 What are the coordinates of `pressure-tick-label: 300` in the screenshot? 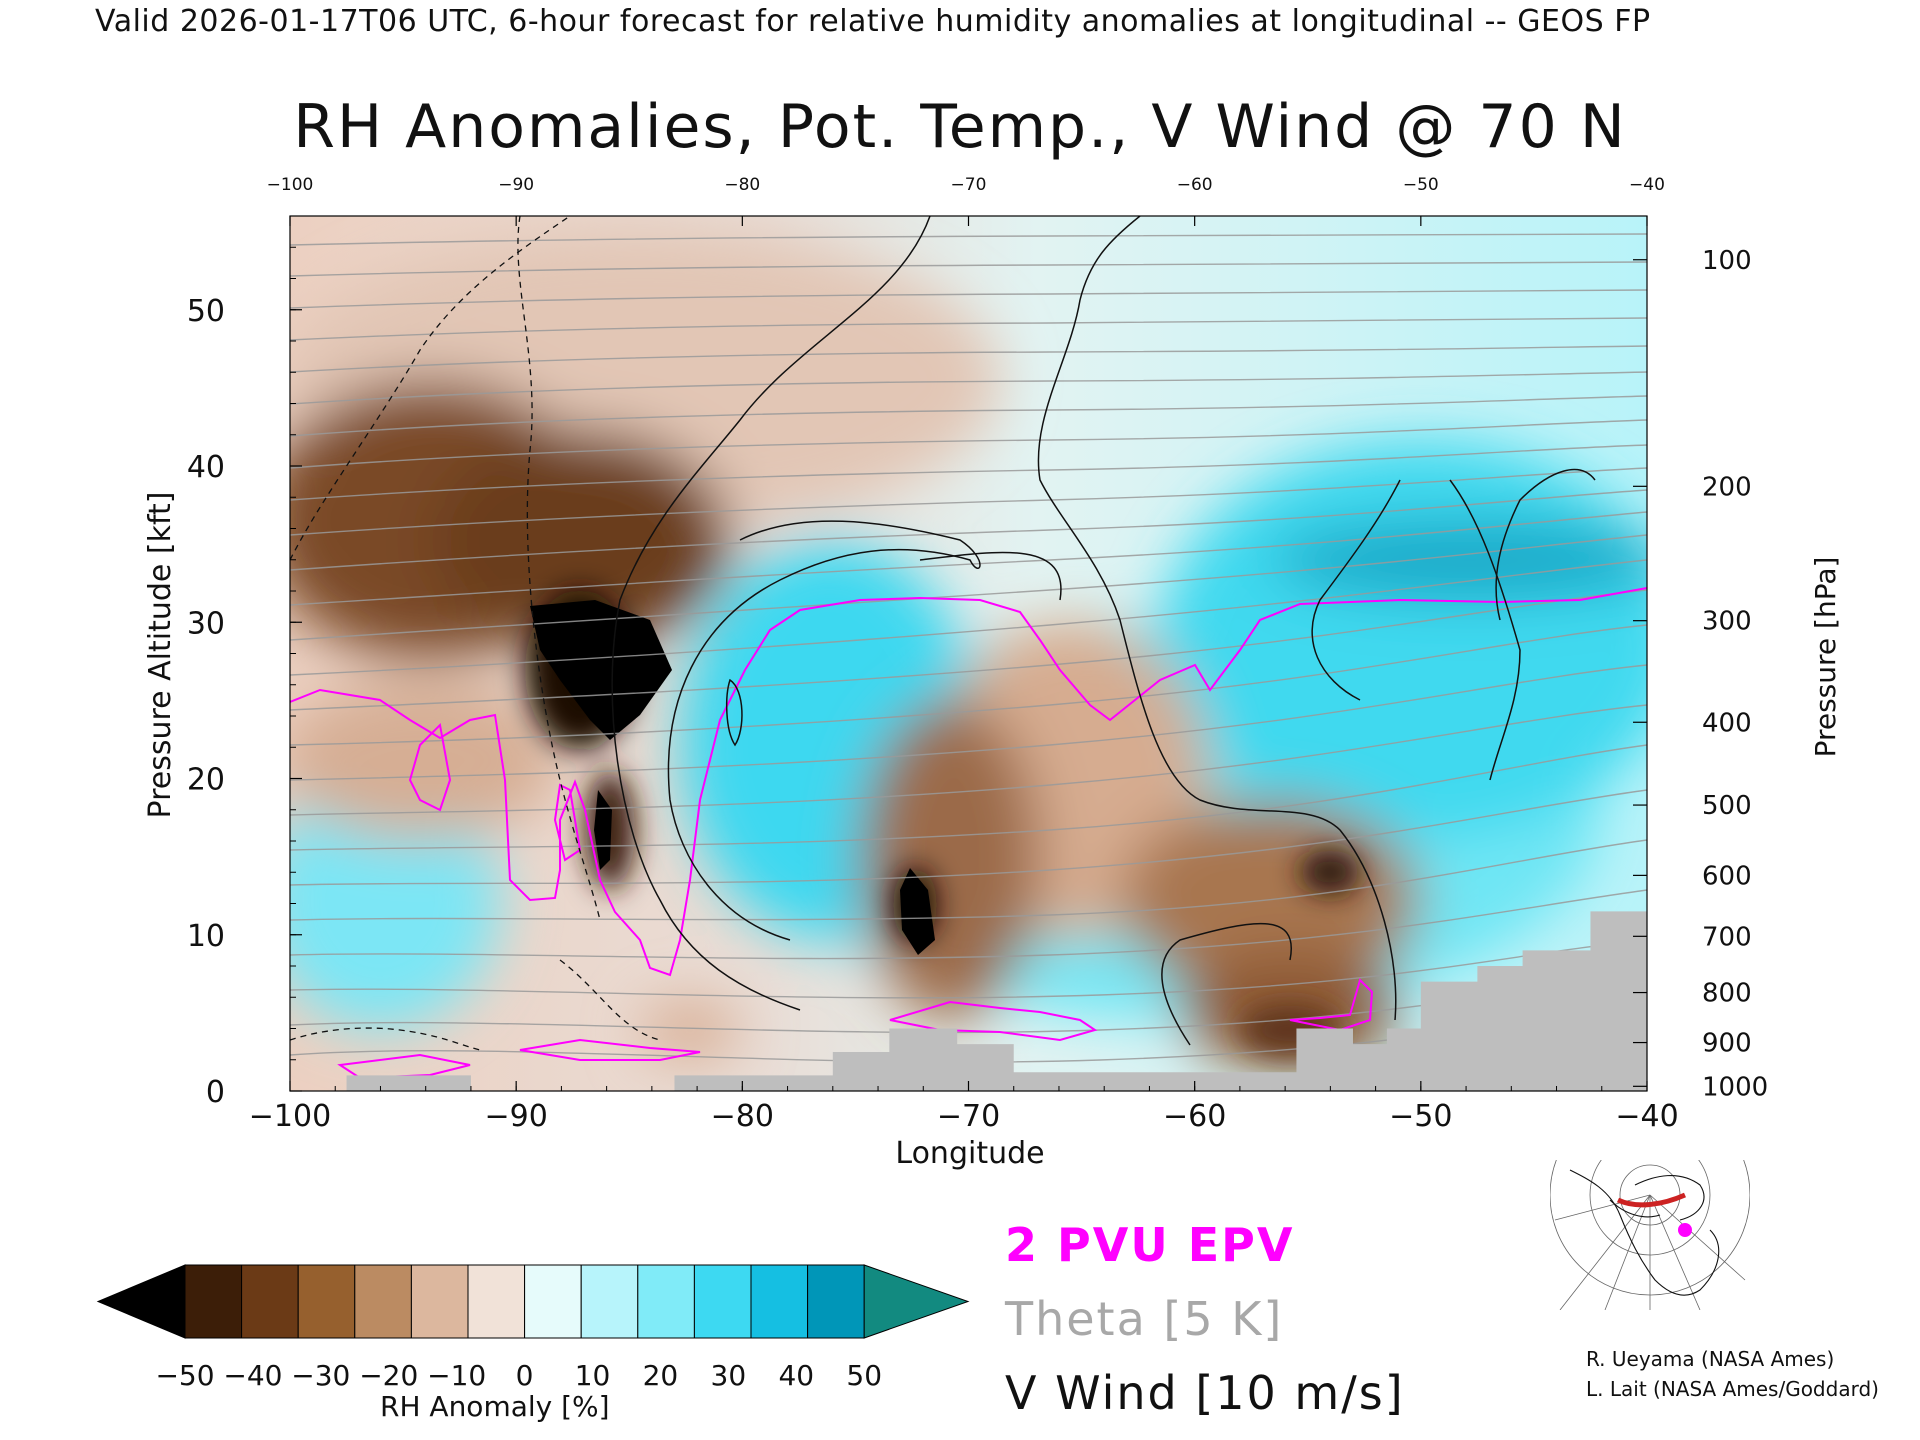 It's located at (1727, 622).